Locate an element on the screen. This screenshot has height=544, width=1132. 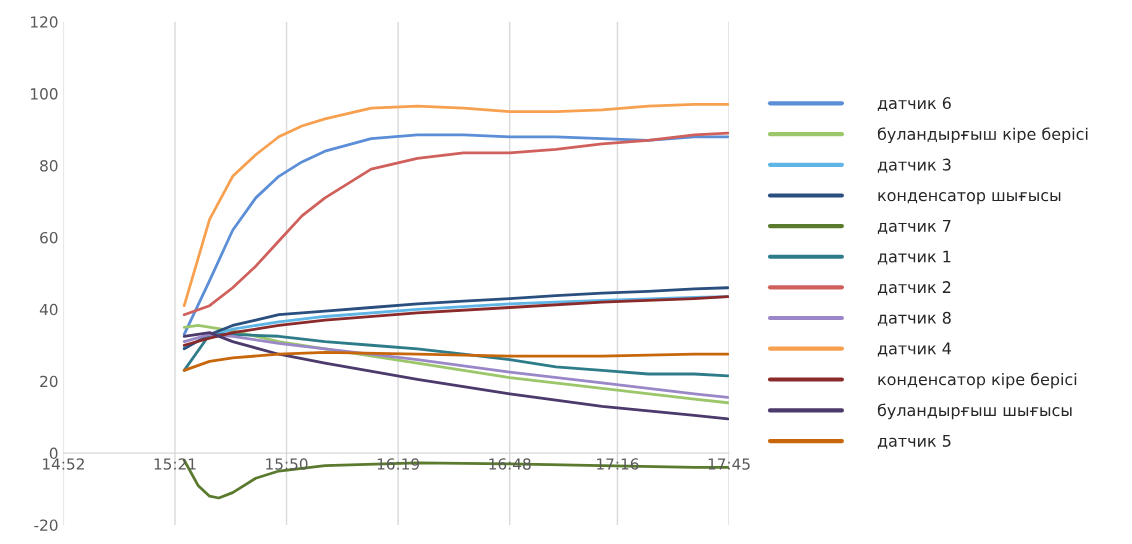
legend-label: датчик 4 is located at coordinates (914, 349).